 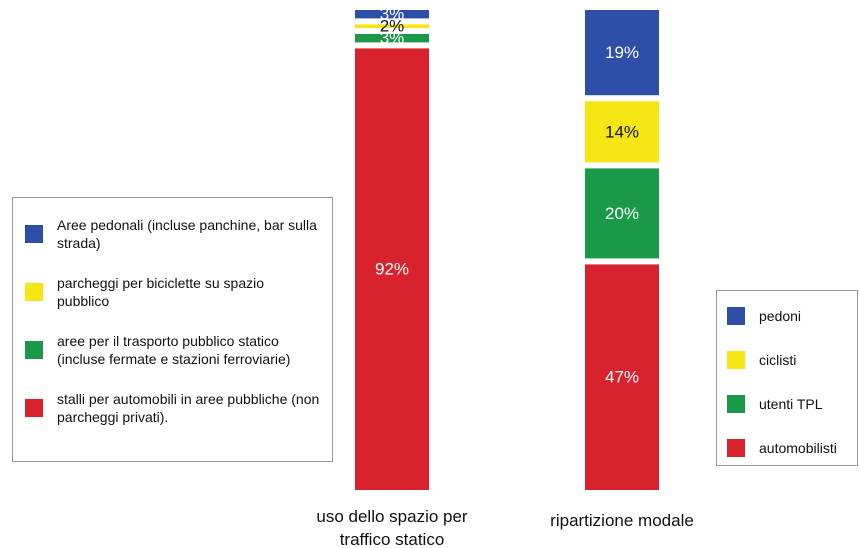 What do you see at coordinates (392, 527) in the screenshot?
I see `category-label: uso dello spazio per traffico statico` at bounding box center [392, 527].